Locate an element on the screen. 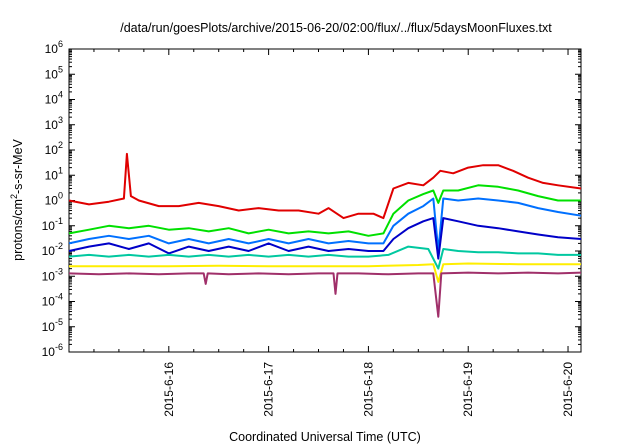 The image size is (640, 448). y-tick-exponent: 1 is located at coordinates (60, 170).